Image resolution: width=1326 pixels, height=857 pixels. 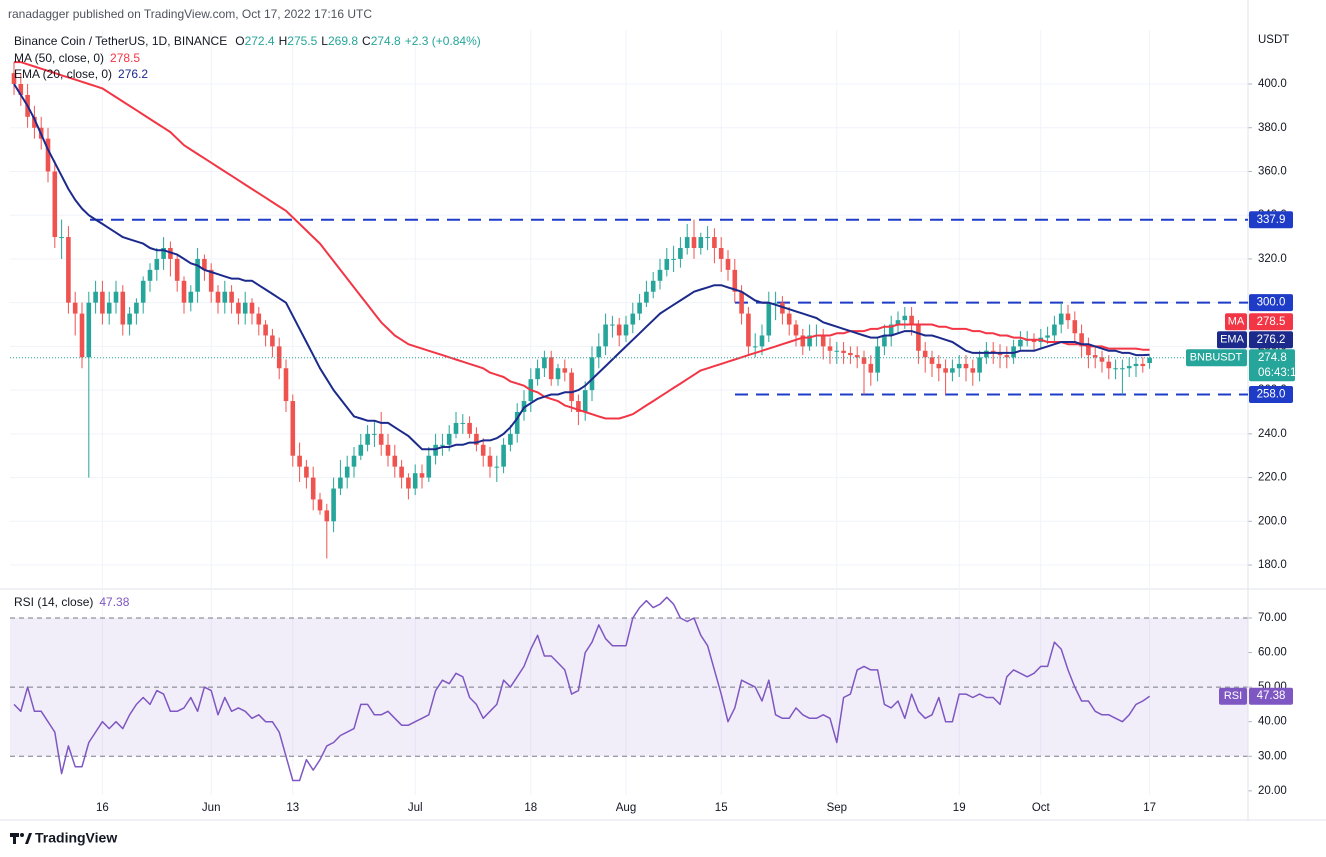 What do you see at coordinates (837, 808) in the screenshot?
I see `x-tick-label: Sep` at bounding box center [837, 808].